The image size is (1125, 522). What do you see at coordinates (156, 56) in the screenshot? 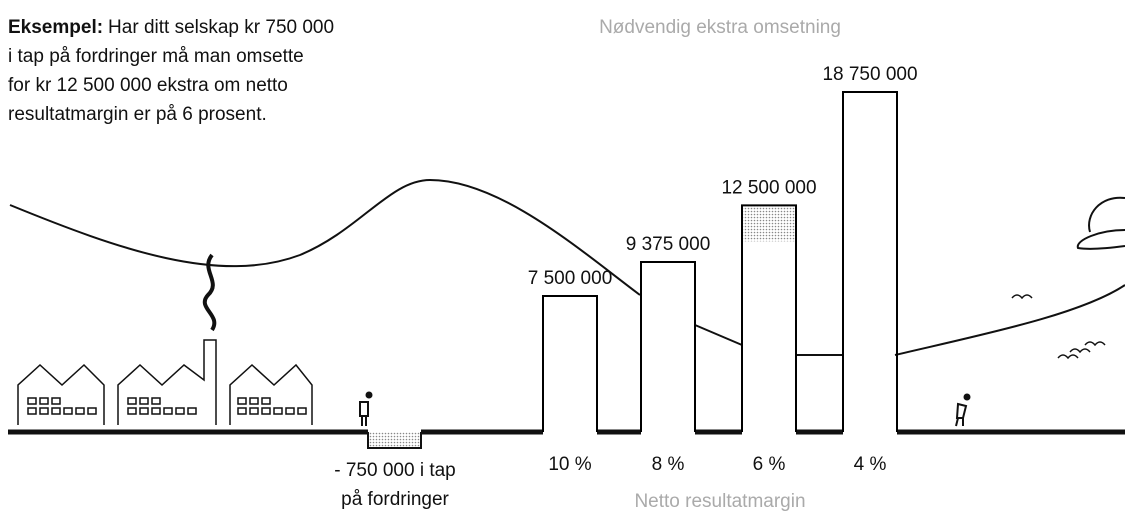
I see `note-line: i tap på fordringer må man omsette` at bounding box center [156, 56].